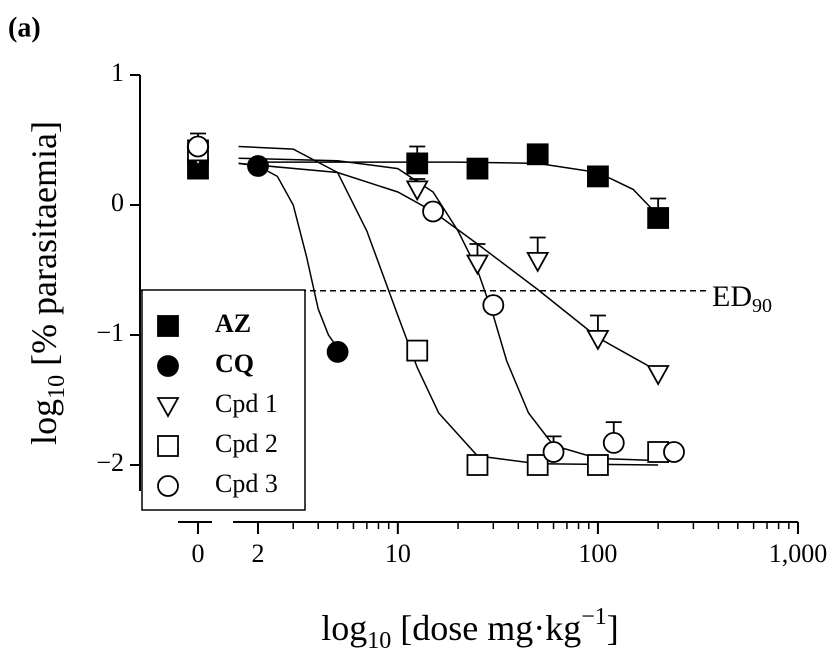 The image size is (838, 658). What do you see at coordinates (233, 323) in the screenshot?
I see `legend-label: AZ` at bounding box center [233, 323].